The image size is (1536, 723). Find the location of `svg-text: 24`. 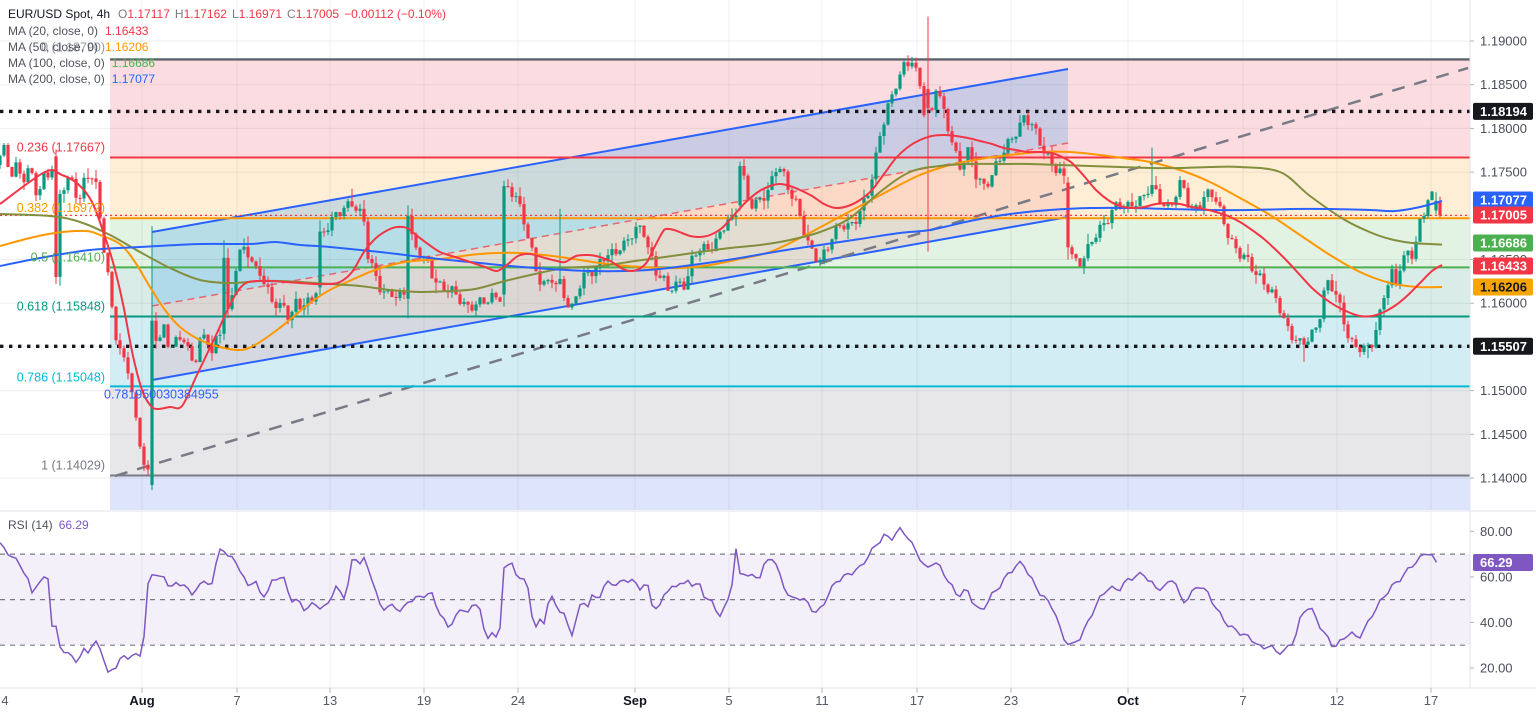

svg-text: 24 is located at coordinates (518, 700).